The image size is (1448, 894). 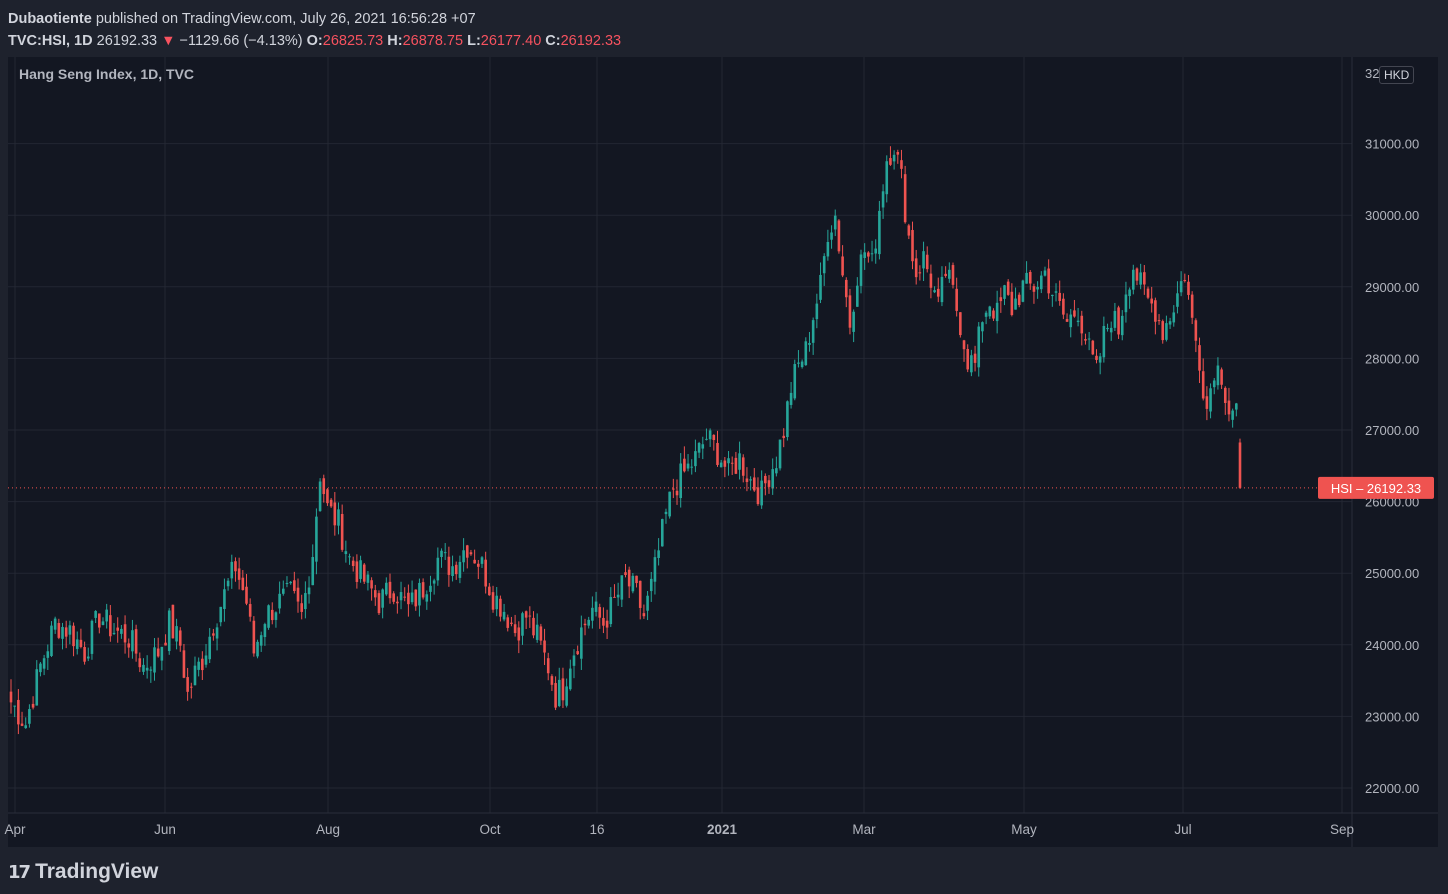 What do you see at coordinates (168, 41) in the screenshot?
I see `down-arrow-icon: ▼` at bounding box center [168, 41].